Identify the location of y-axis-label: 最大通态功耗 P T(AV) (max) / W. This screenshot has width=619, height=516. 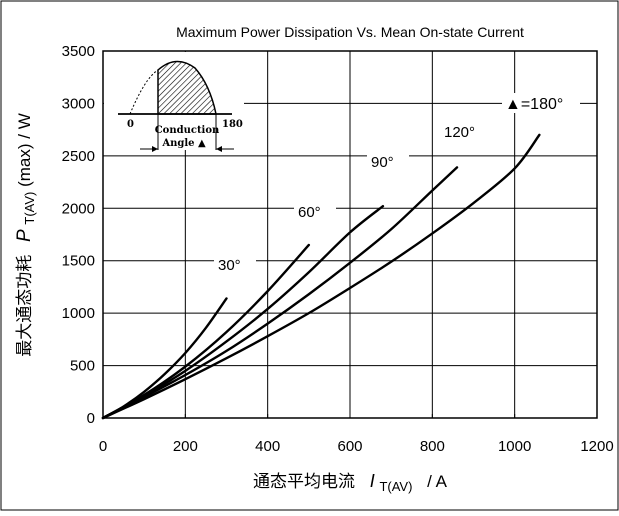
(26, 235).